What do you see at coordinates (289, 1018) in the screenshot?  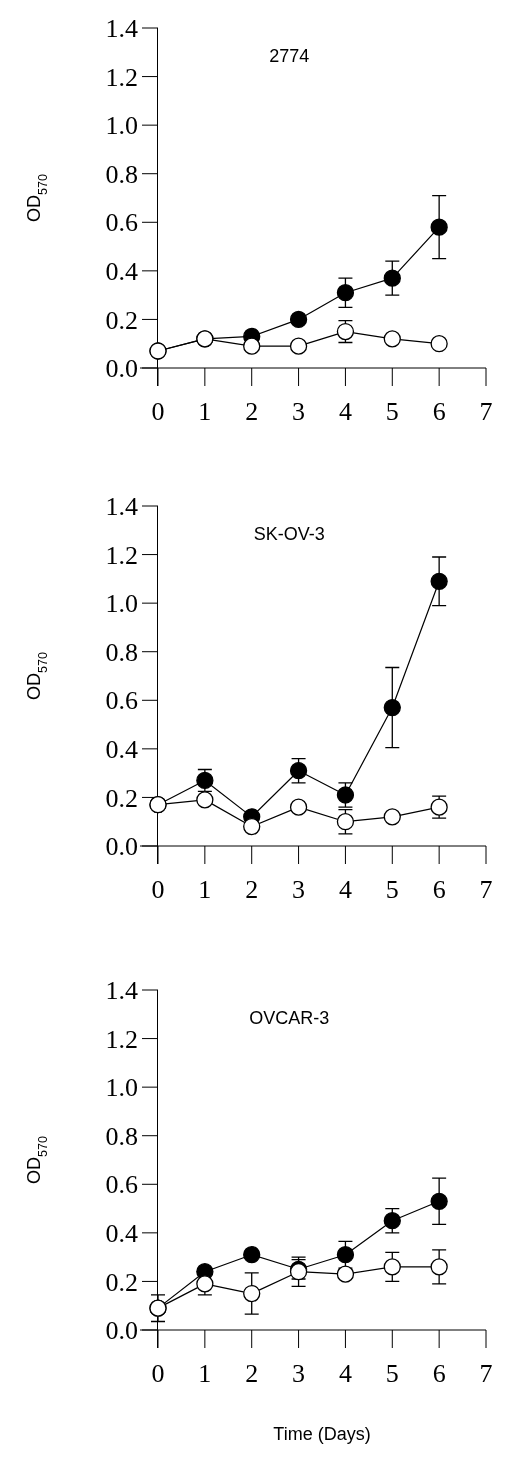 I see `text: OVCAR-3` at bounding box center [289, 1018].